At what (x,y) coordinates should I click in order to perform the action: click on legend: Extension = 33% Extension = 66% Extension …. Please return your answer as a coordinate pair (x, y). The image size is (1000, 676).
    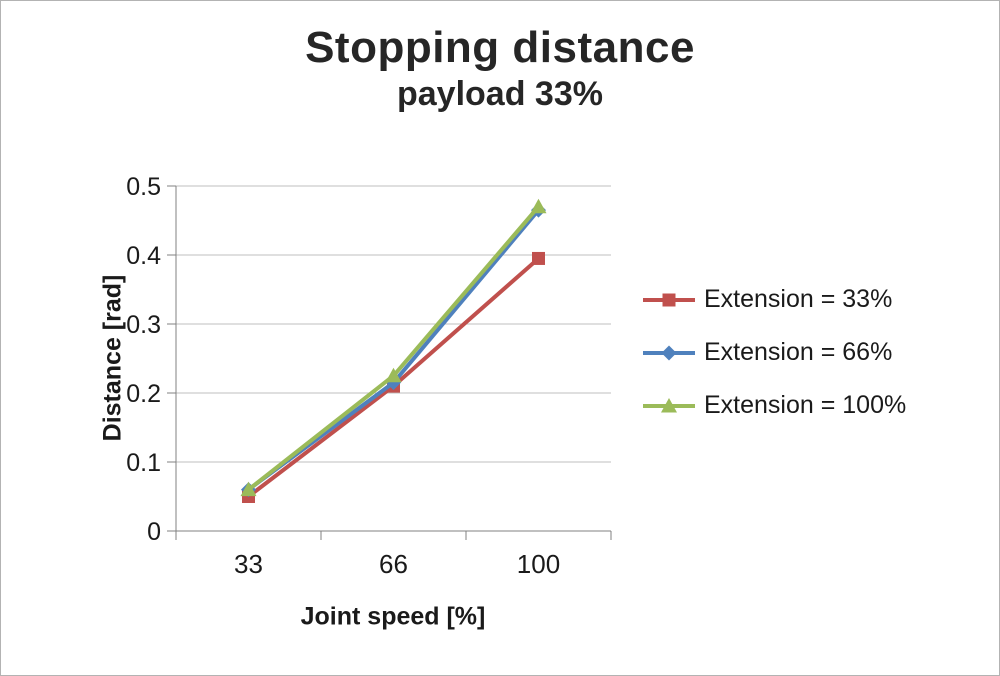
    Looking at the image, I should click on (774, 352).